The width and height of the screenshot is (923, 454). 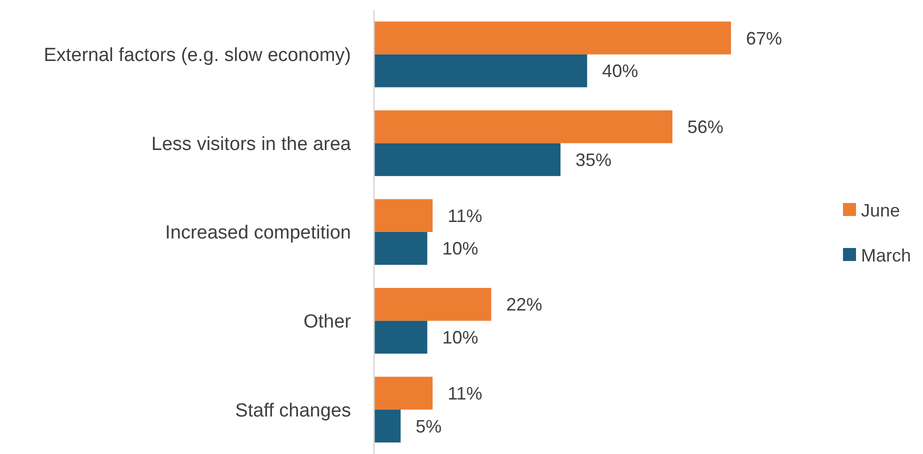 What do you see at coordinates (197, 55) in the screenshot?
I see `y-tick-label: External factors (e.g. slow economy)` at bounding box center [197, 55].